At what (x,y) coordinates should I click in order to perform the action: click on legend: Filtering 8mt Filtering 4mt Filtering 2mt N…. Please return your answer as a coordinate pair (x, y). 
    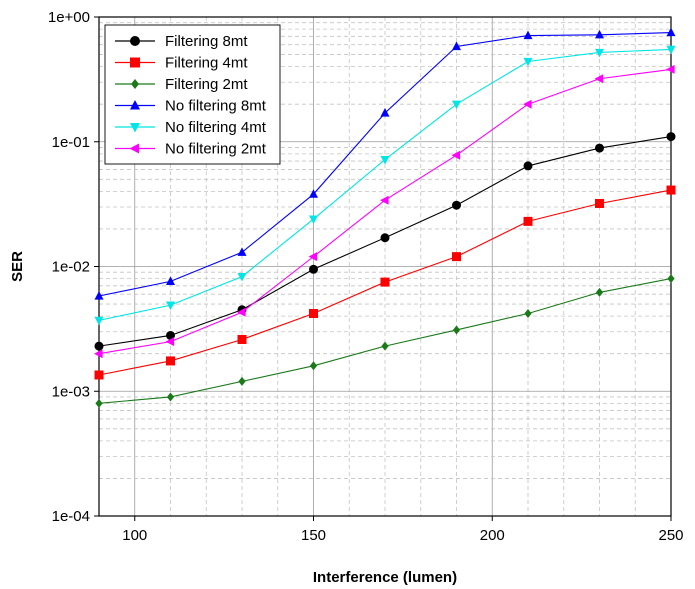
    Looking at the image, I should click on (192, 94).